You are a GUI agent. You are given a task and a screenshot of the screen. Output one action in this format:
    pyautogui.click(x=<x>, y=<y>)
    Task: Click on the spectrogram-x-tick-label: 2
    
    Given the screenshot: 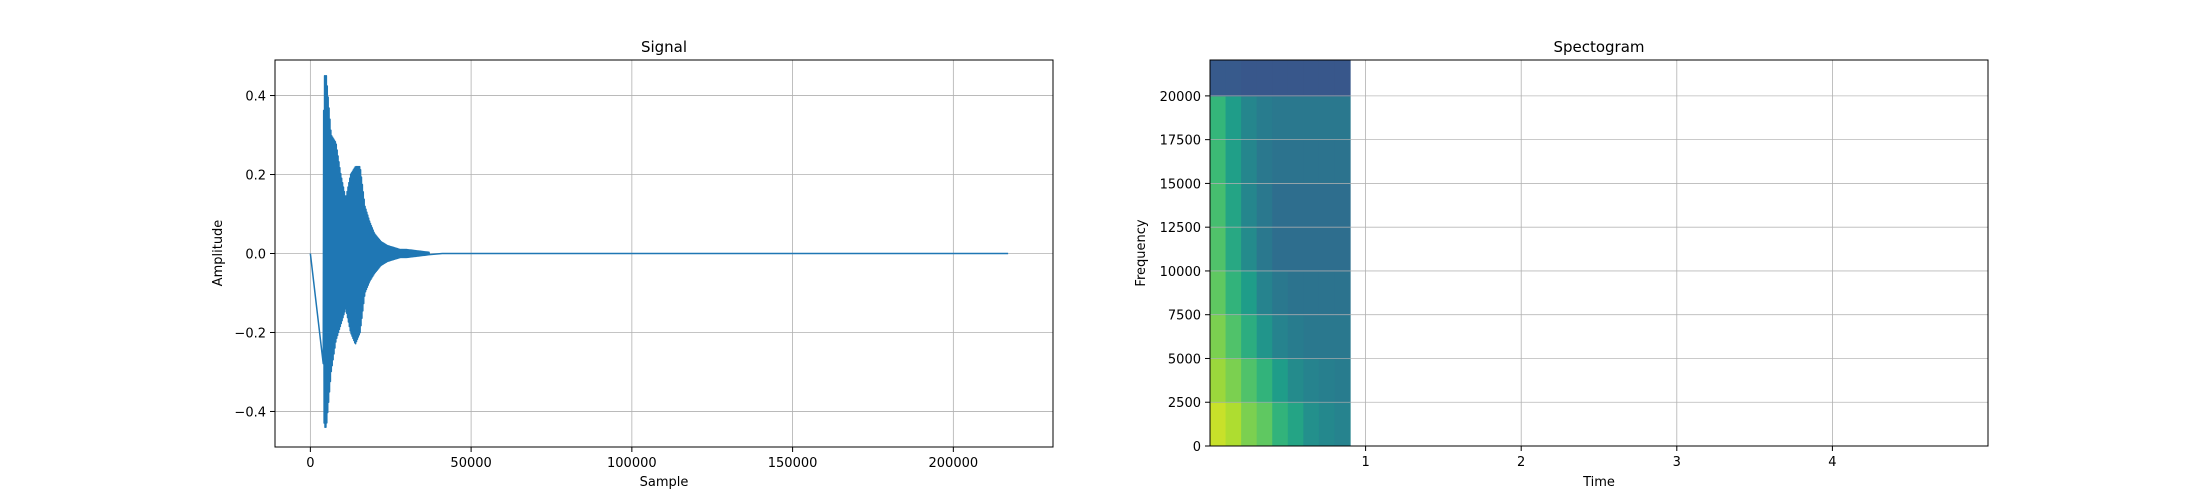 What is the action you would take?
    pyautogui.click(x=1521, y=462)
    